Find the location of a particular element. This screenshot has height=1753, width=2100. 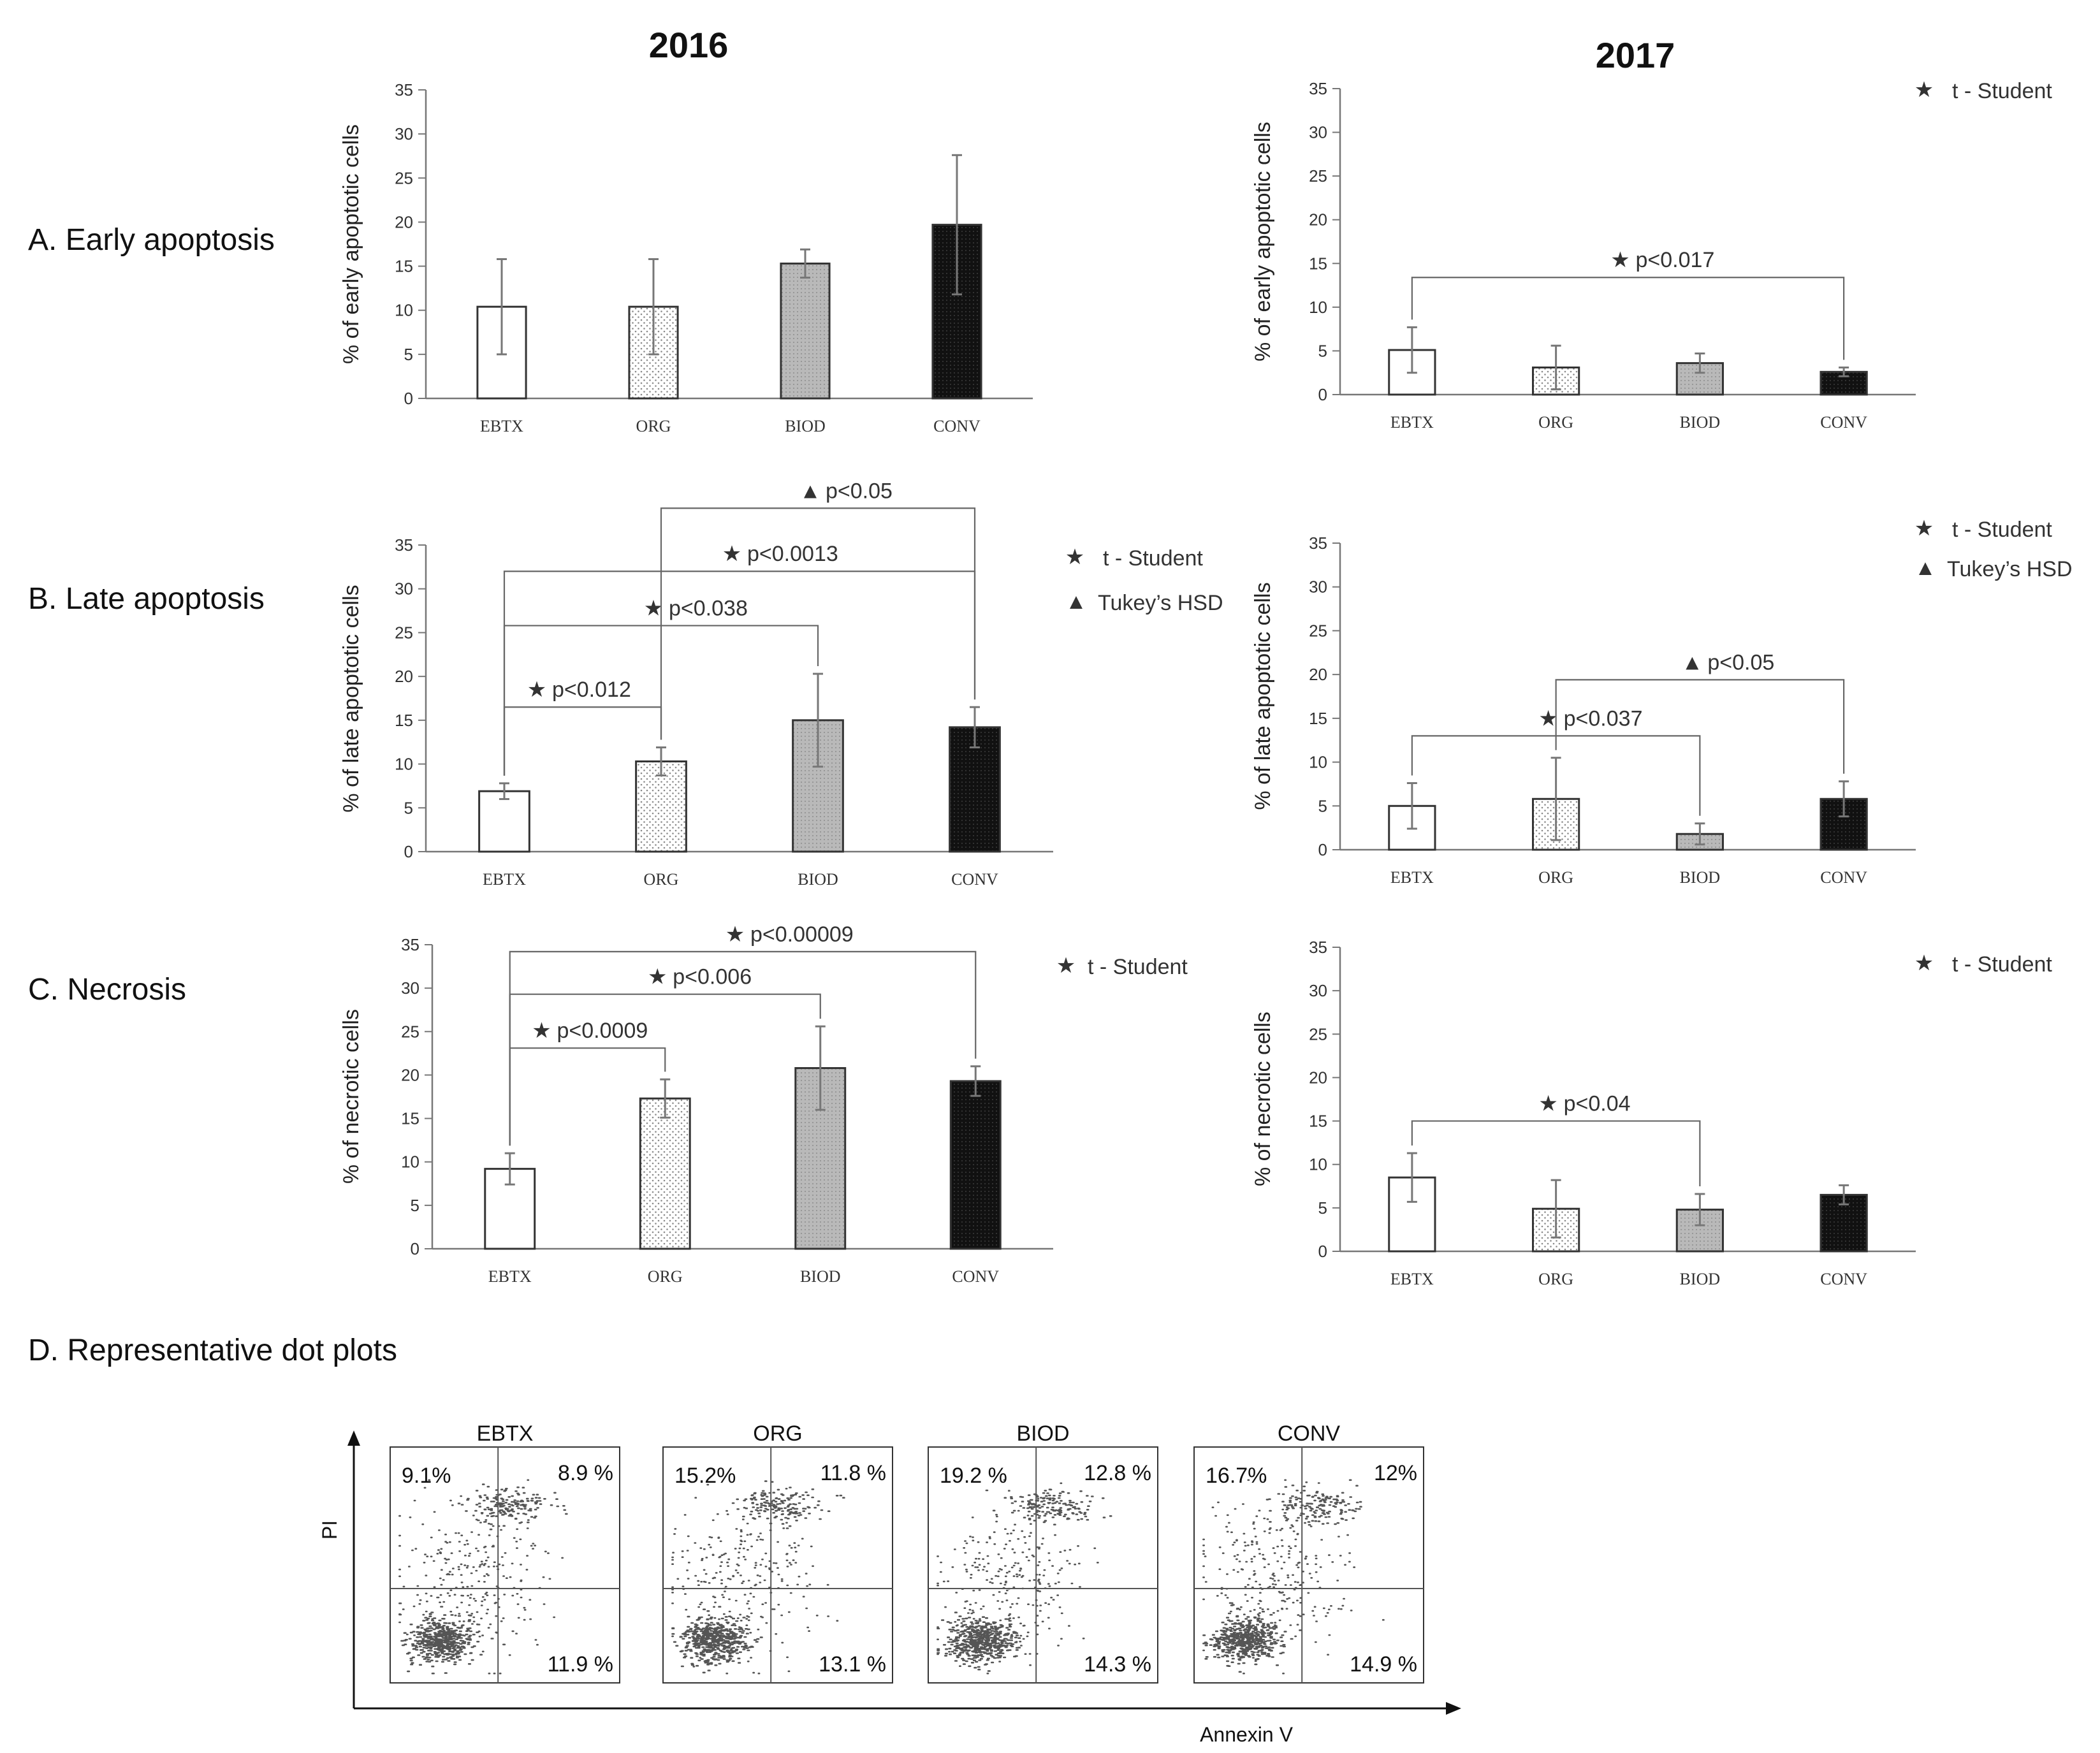

dot-plot-title: ORG is located at coordinates (777, 1434).